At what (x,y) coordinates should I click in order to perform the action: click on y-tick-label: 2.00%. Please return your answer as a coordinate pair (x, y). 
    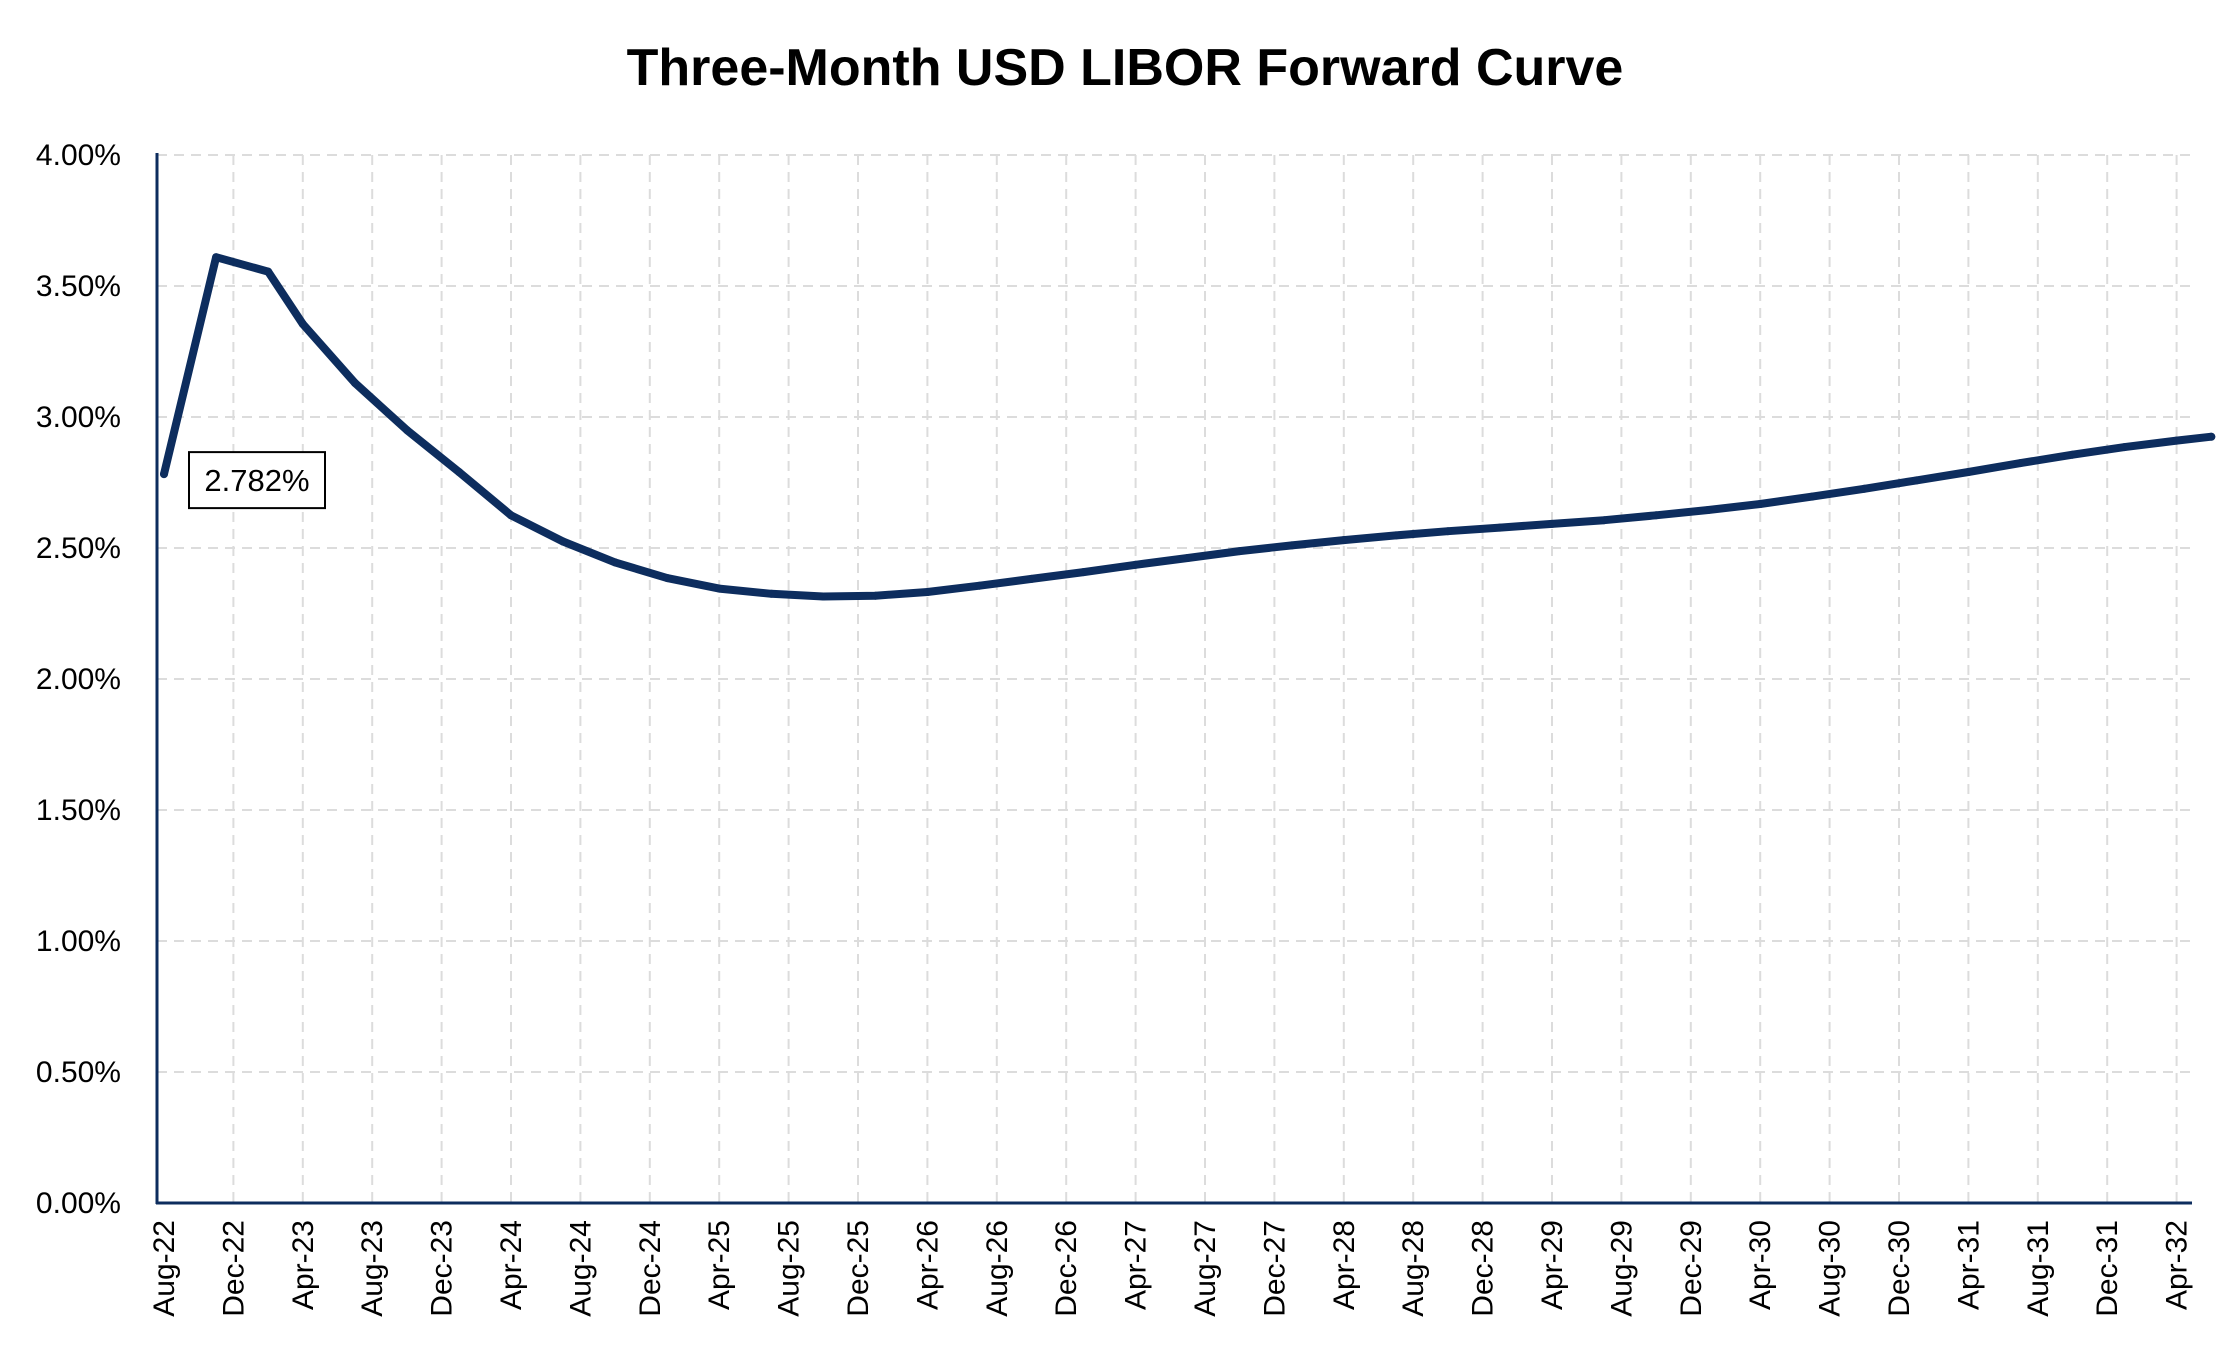
    Looking at the image, I should click on (78, 679).